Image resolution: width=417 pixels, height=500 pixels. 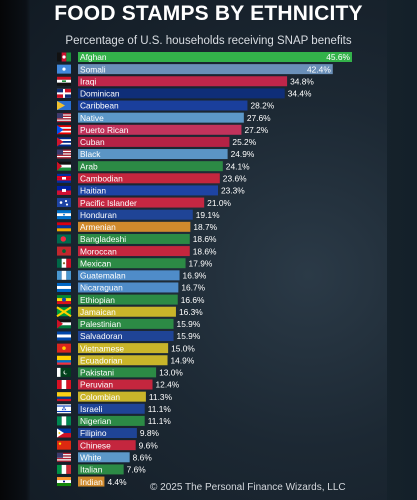 What do you see at coordinates (64, 275) in the screenshot?
I see `flag-guatemalan-icon` at bounding box center [64, 275].